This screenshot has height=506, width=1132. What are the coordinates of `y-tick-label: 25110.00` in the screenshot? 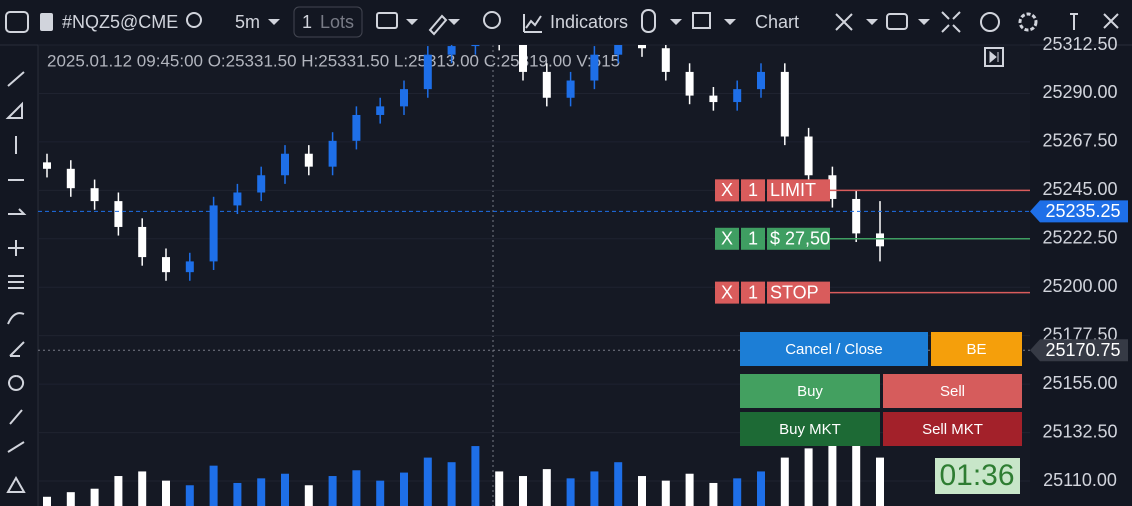 It's located at (1080, 480).